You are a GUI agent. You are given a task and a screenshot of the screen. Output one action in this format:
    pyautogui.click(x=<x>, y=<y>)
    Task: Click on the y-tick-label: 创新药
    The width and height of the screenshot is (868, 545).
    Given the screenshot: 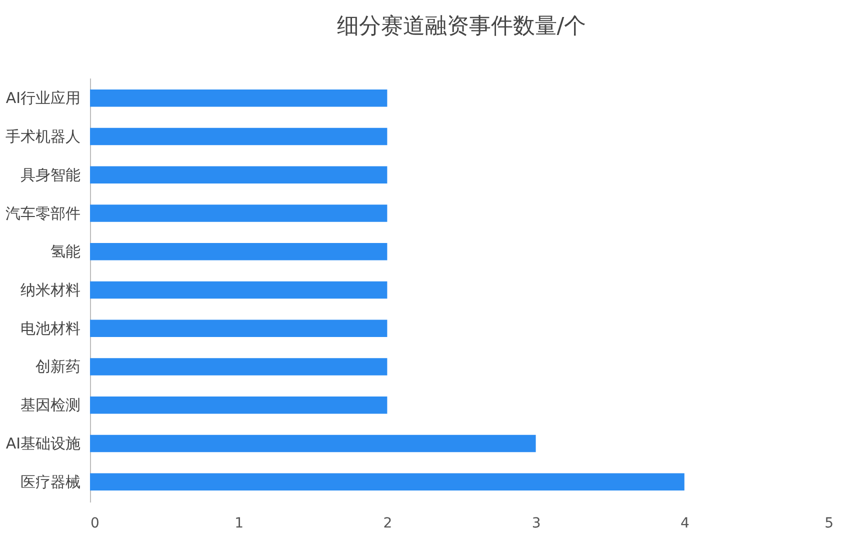 What is the action you would take?
    pyautogui.click(x=58, y=367)
    